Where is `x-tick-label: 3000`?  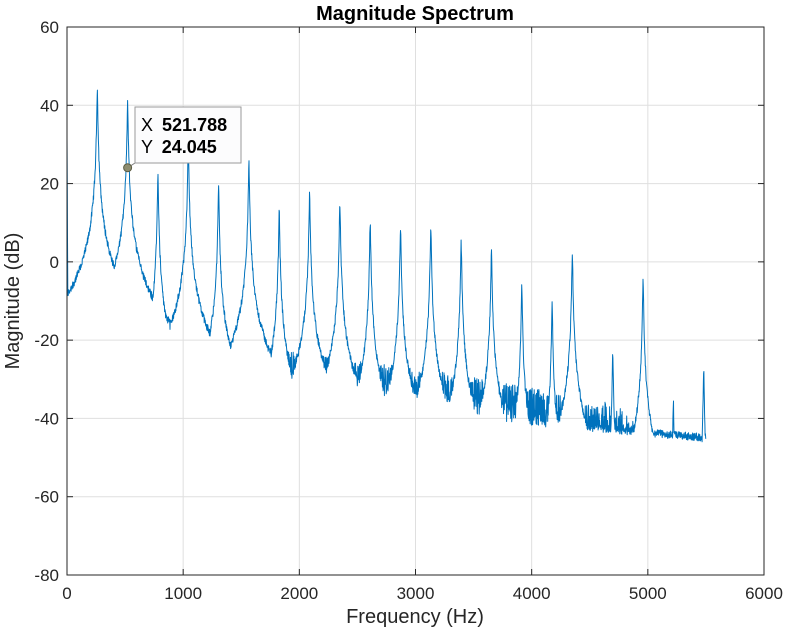
x-tick-label: 3000 is located at coordinates (416, 593).